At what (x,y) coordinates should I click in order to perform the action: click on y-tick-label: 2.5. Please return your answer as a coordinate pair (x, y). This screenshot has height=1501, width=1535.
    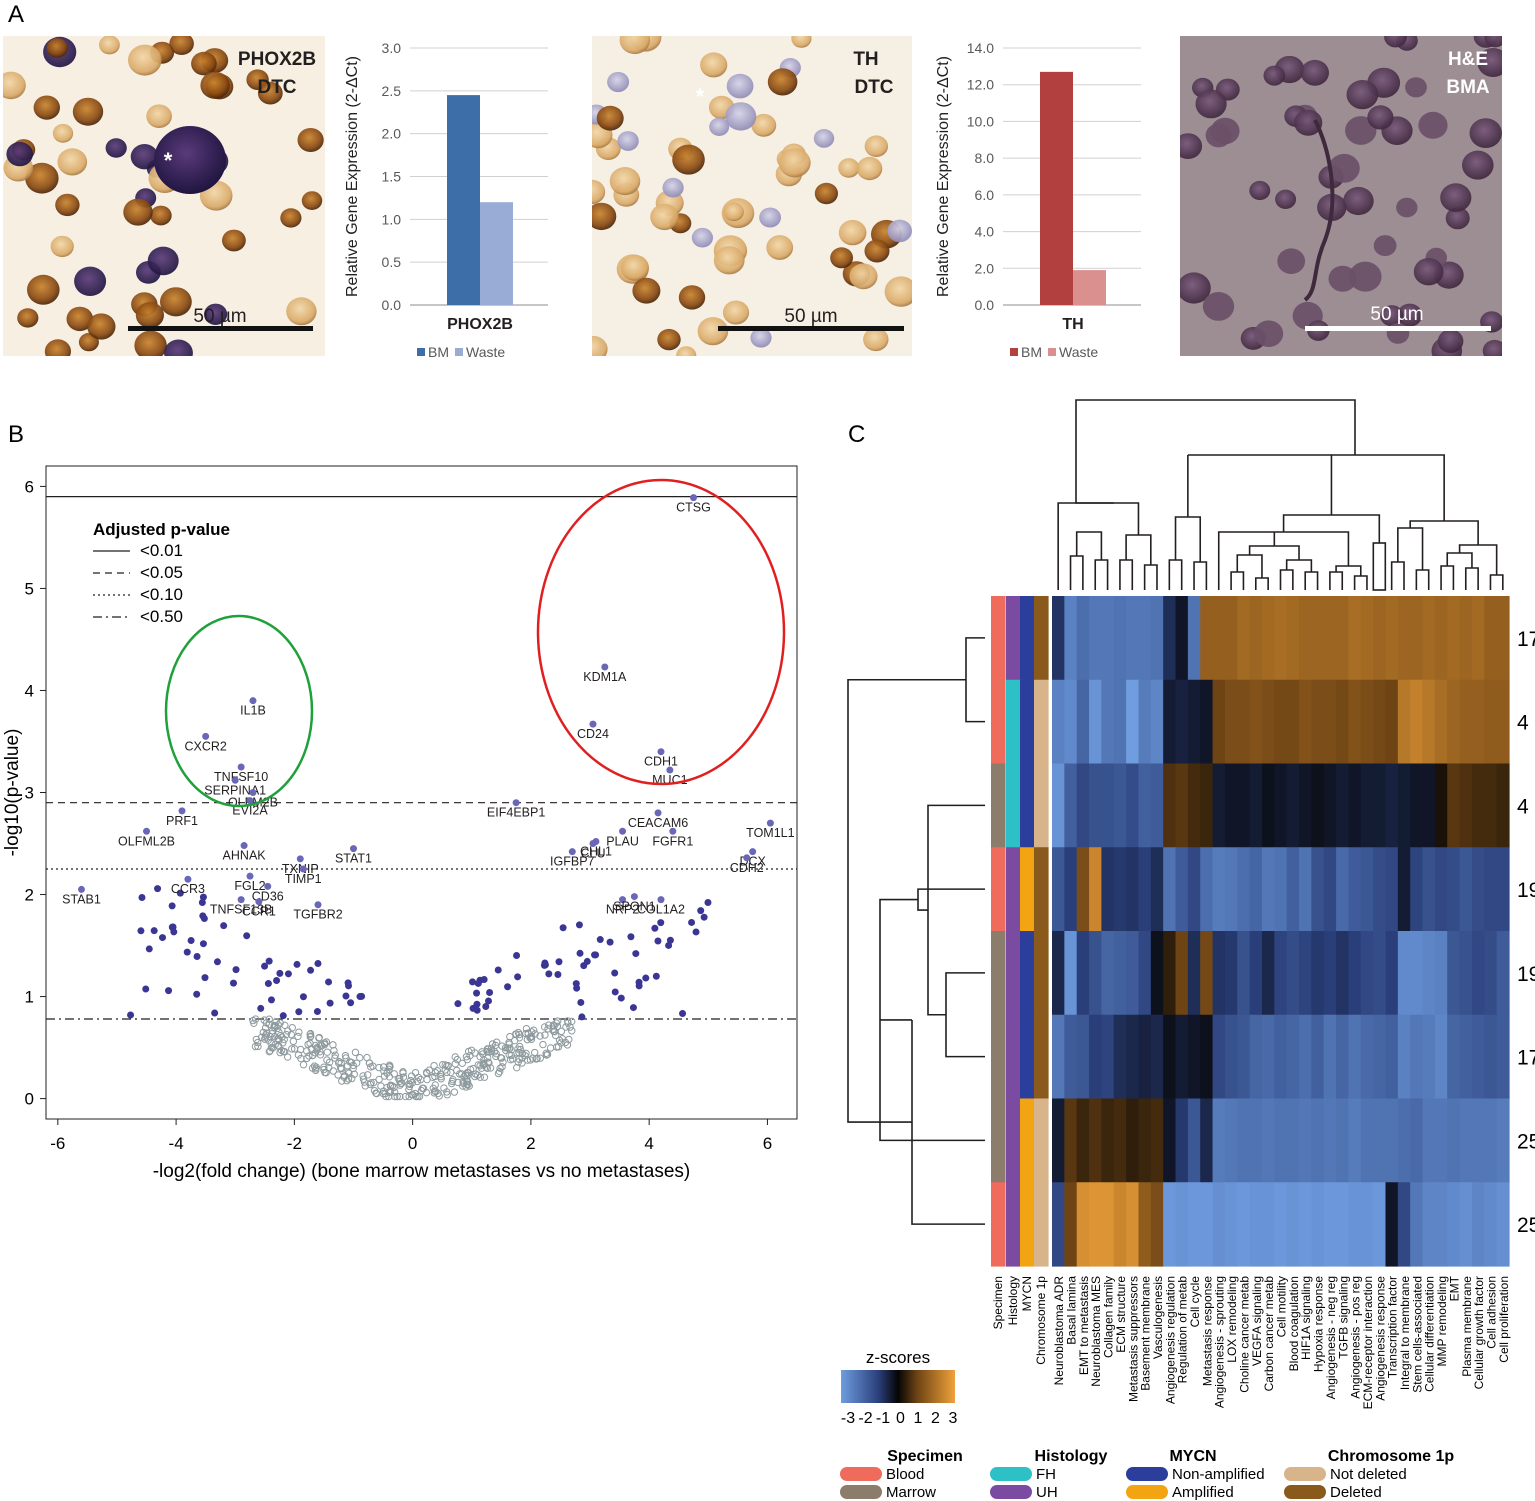
    Looking at the image, I should click on (392, 91).